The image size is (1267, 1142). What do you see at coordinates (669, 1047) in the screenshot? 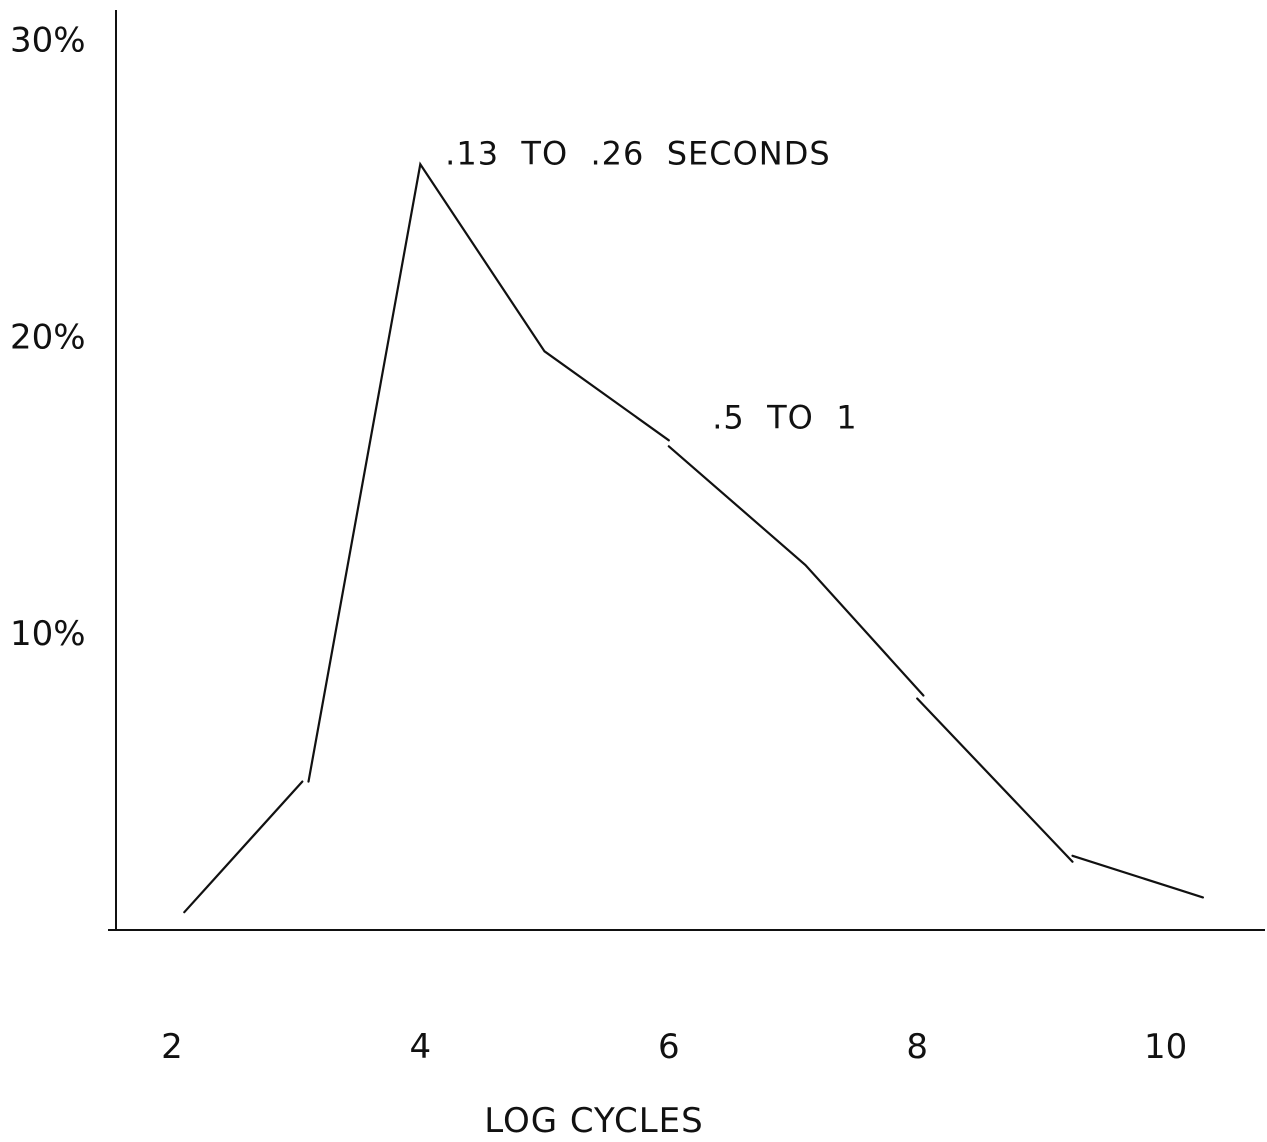
I see `x-tick-label: 6` at bounding box center [669, 1047].